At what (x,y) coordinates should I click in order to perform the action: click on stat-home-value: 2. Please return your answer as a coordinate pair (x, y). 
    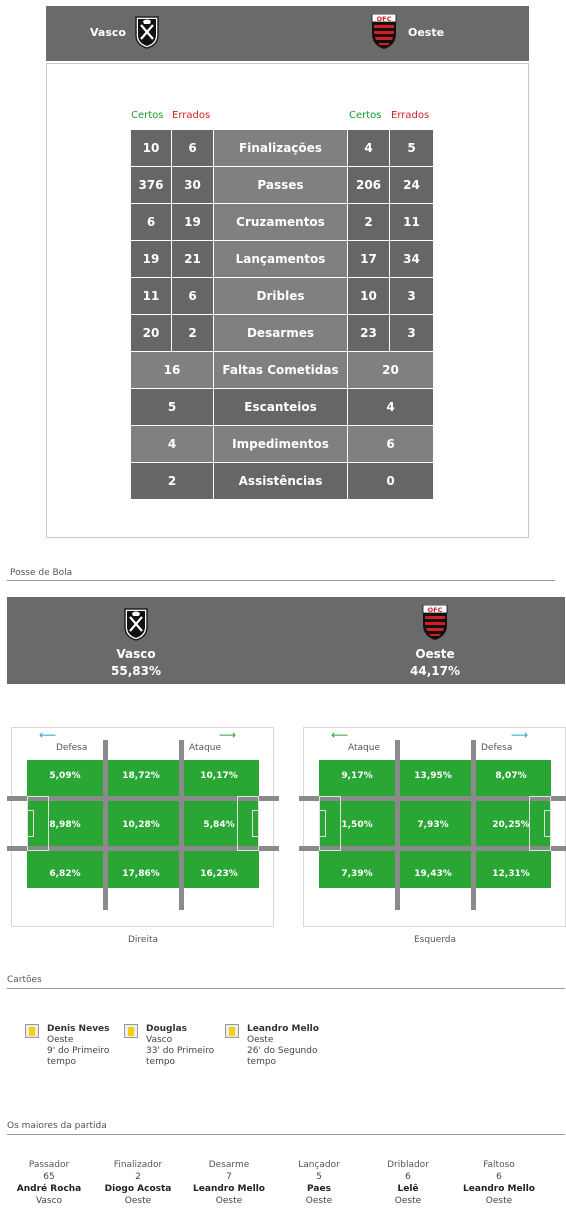
    Looking at the image, I should click on (172, 481).